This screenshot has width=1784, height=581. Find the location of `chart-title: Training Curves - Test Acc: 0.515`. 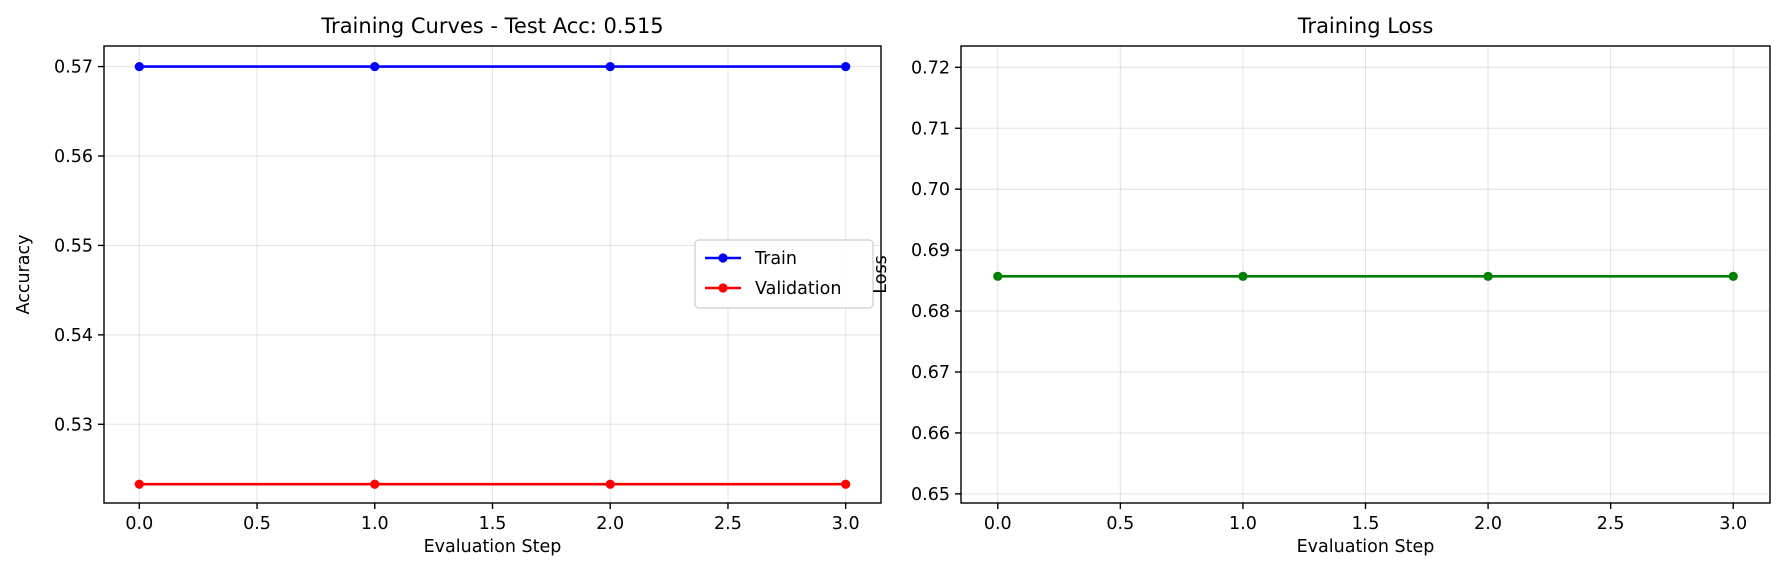

chart-title: Training Curves - Test Acc: 0.515 is located at coordinates (491, 26).